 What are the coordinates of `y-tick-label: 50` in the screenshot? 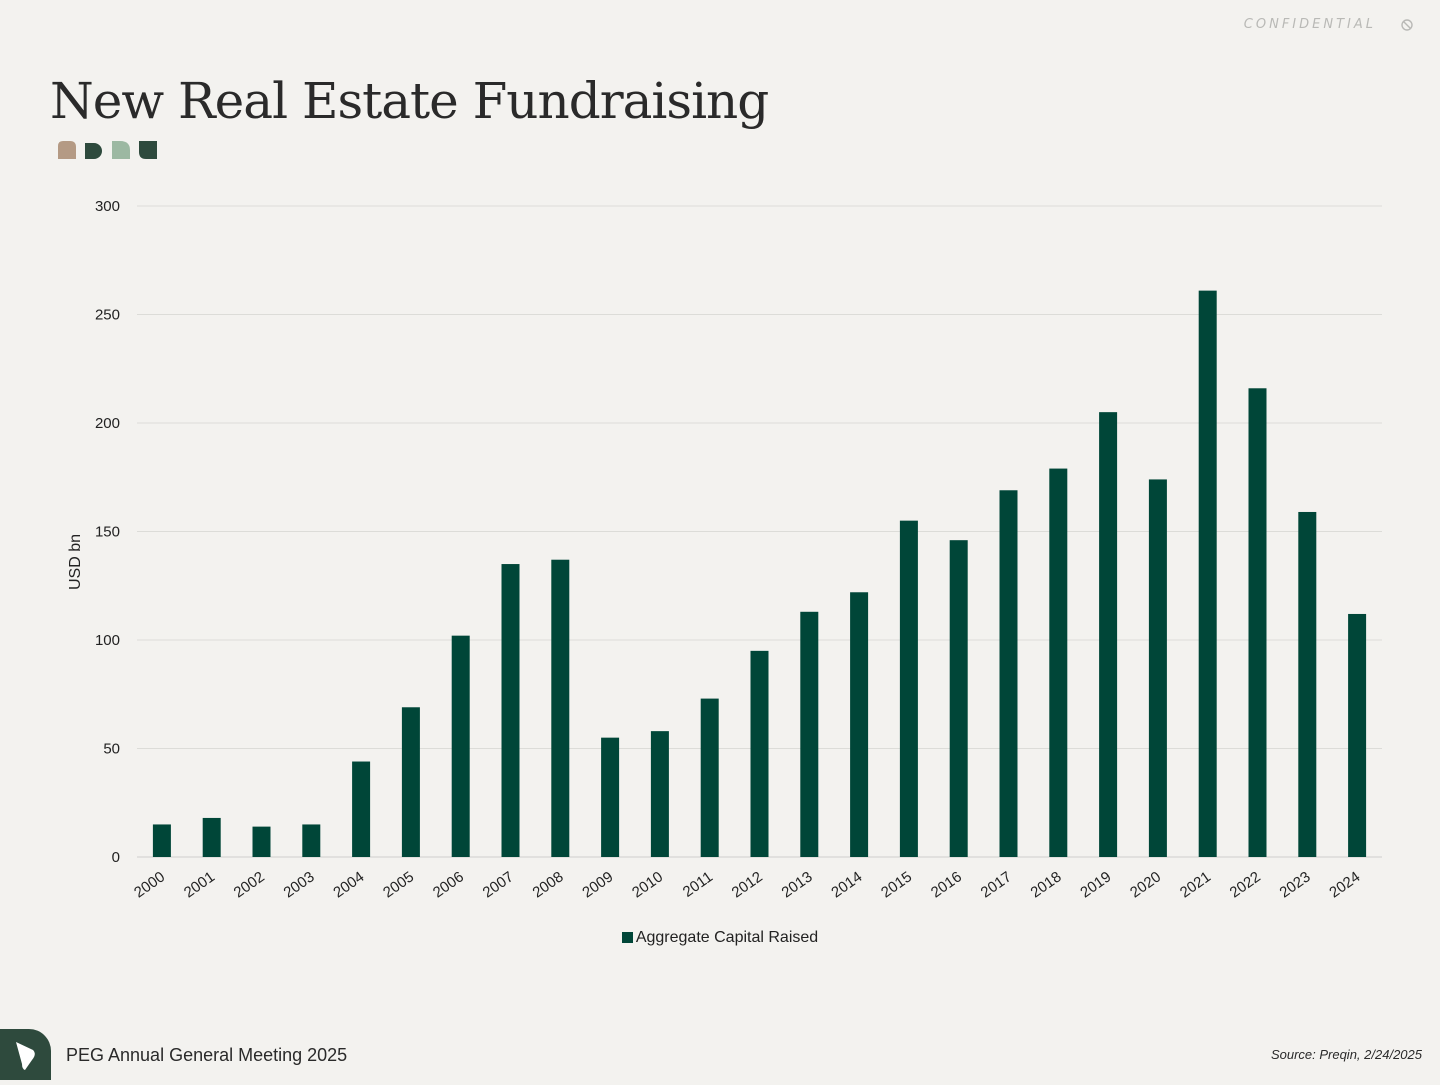 It's located at (111, 749).